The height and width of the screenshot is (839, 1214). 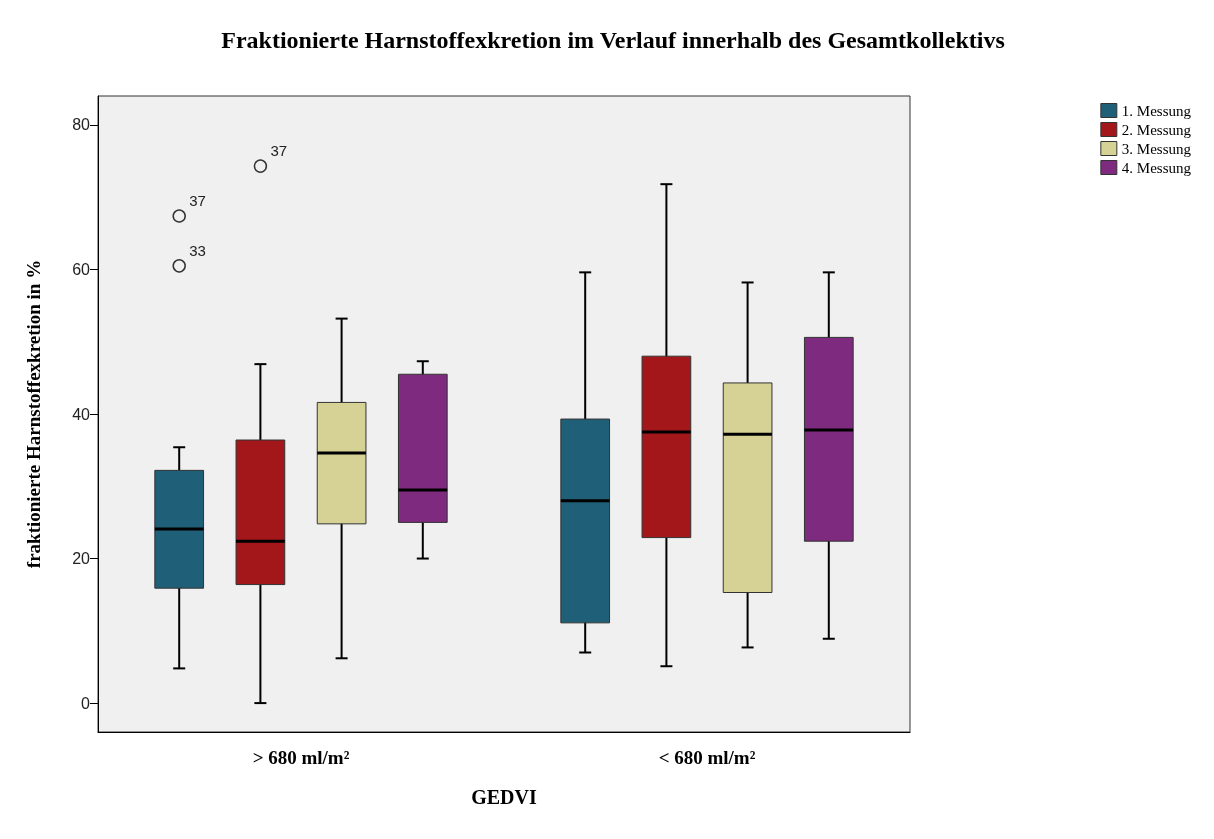 I want to click on x-tick-label: > 680 ml/m², so click(x=301, y=757).